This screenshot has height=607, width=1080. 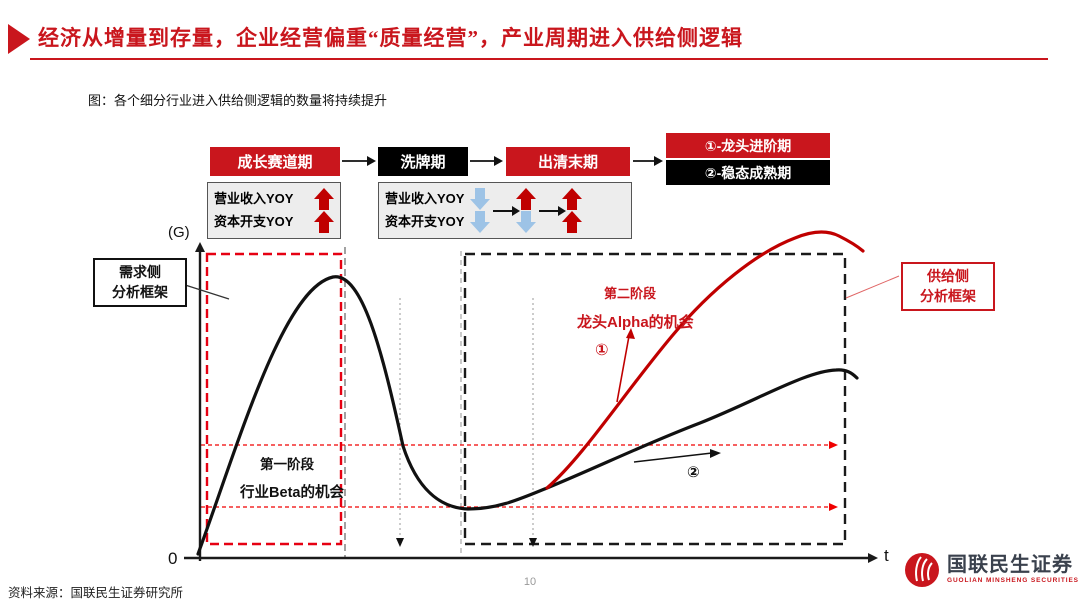 I want to click on title-underline, so click(x=539, y=59).